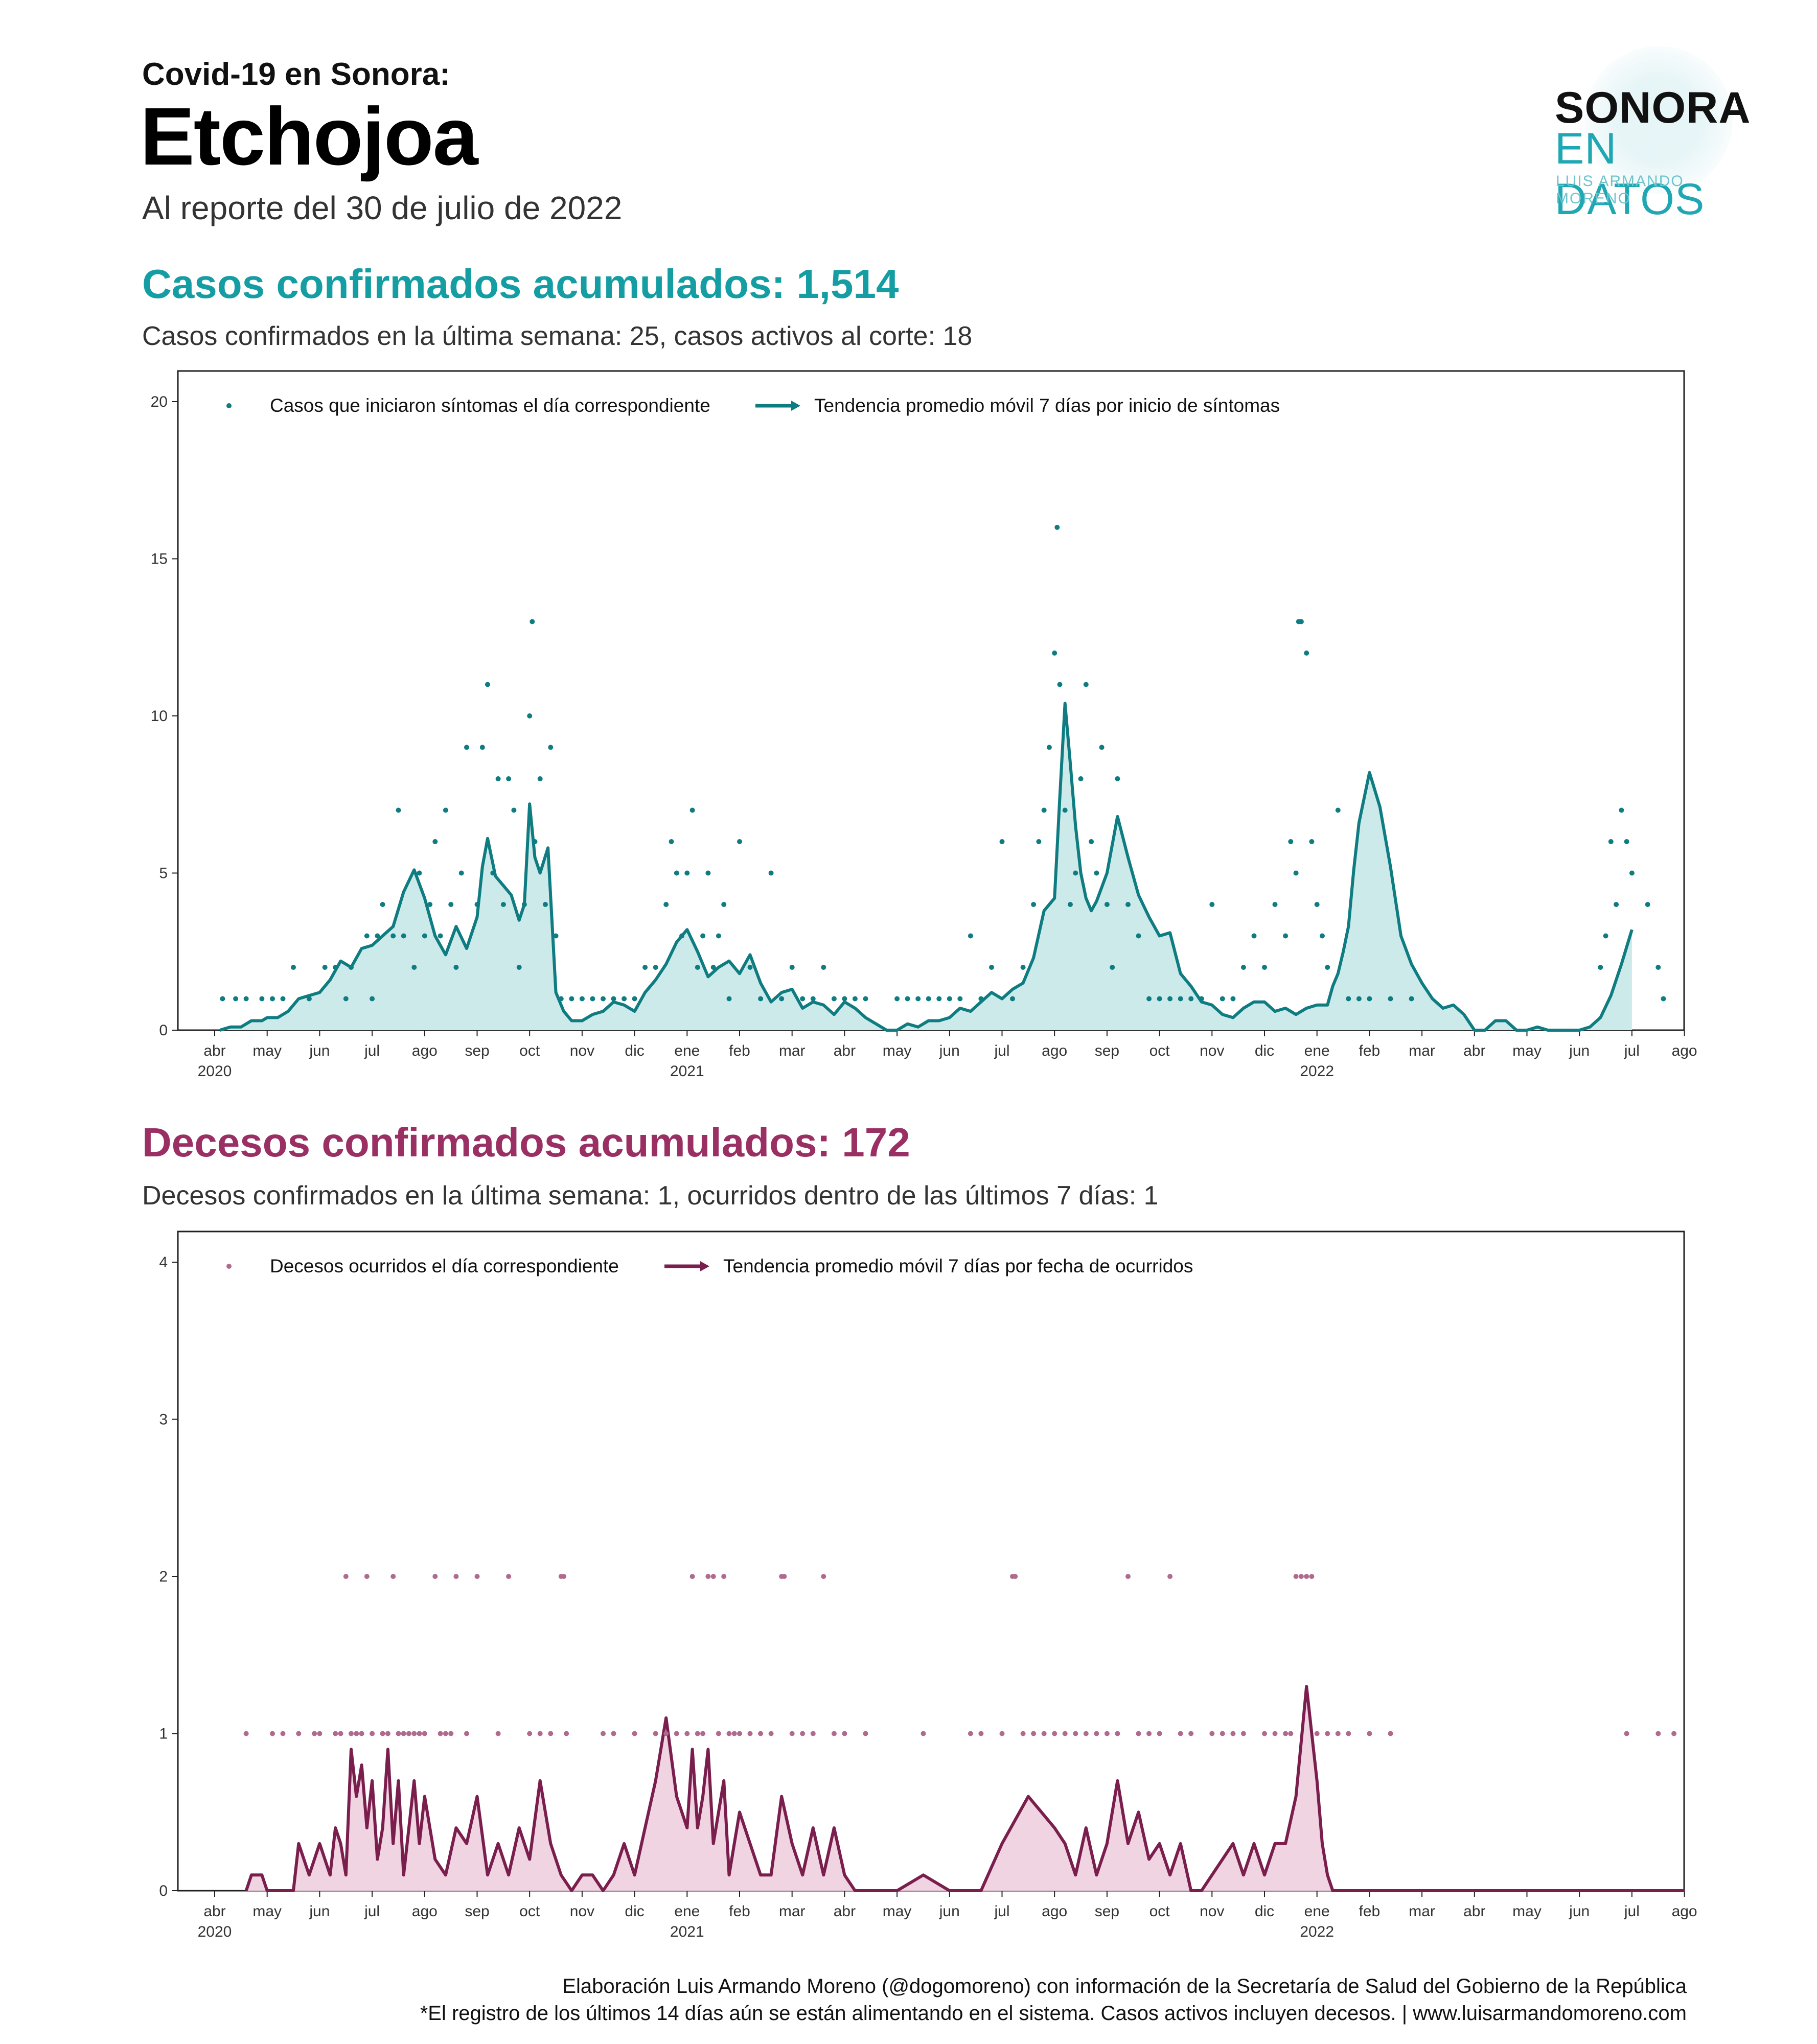 The height and width of the screenshot is (2044, 1817). What do you see at coordinates (529, 1050) in the screenshot?
I see `cases-x-tick-label: oct` at bounding box center [529, 1050].